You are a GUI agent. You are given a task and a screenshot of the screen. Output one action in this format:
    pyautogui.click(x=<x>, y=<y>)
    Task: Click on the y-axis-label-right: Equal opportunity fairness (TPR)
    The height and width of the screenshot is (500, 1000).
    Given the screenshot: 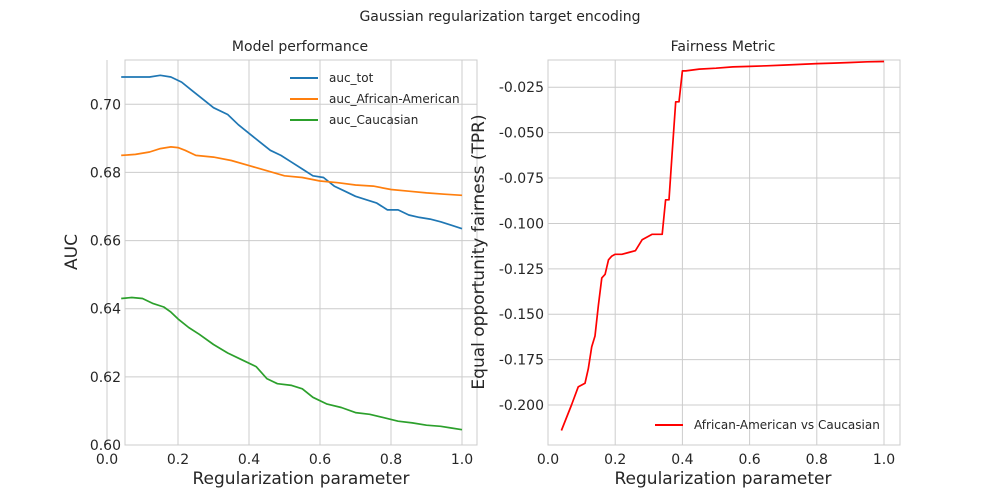 What is the action you would take?
    pyautogui.click(x=479, y=251)
    